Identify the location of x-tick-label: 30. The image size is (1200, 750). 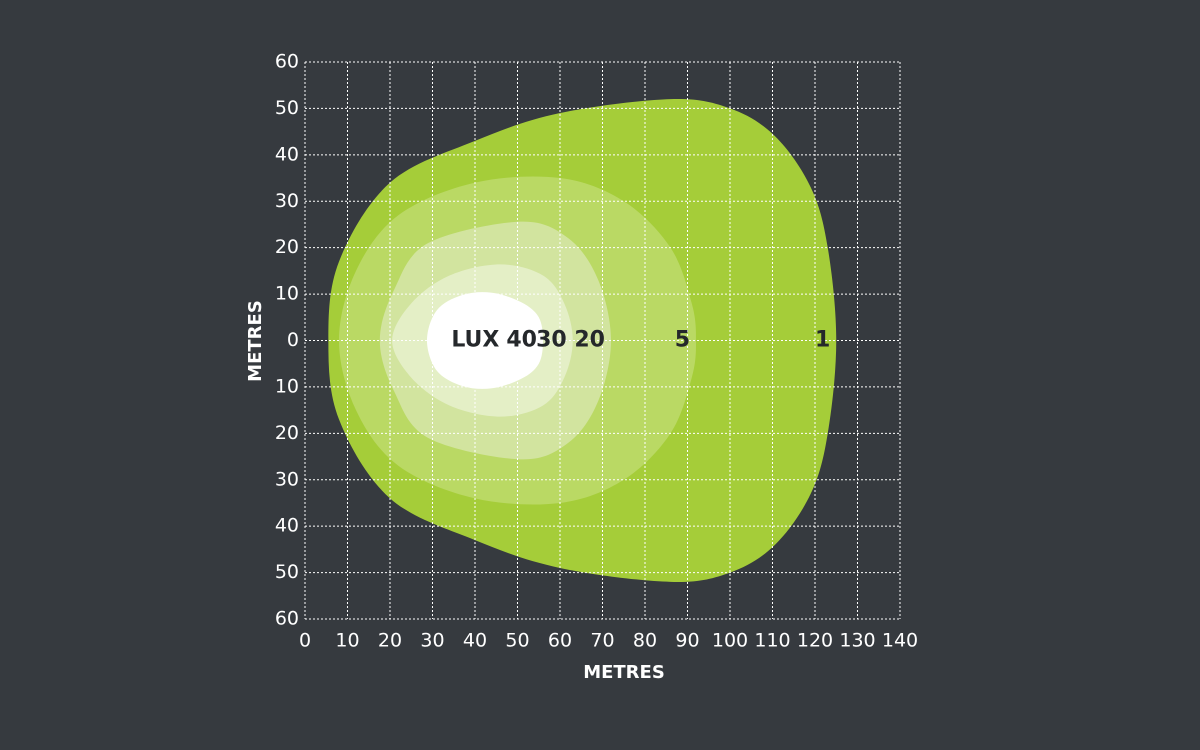
(432, 641).